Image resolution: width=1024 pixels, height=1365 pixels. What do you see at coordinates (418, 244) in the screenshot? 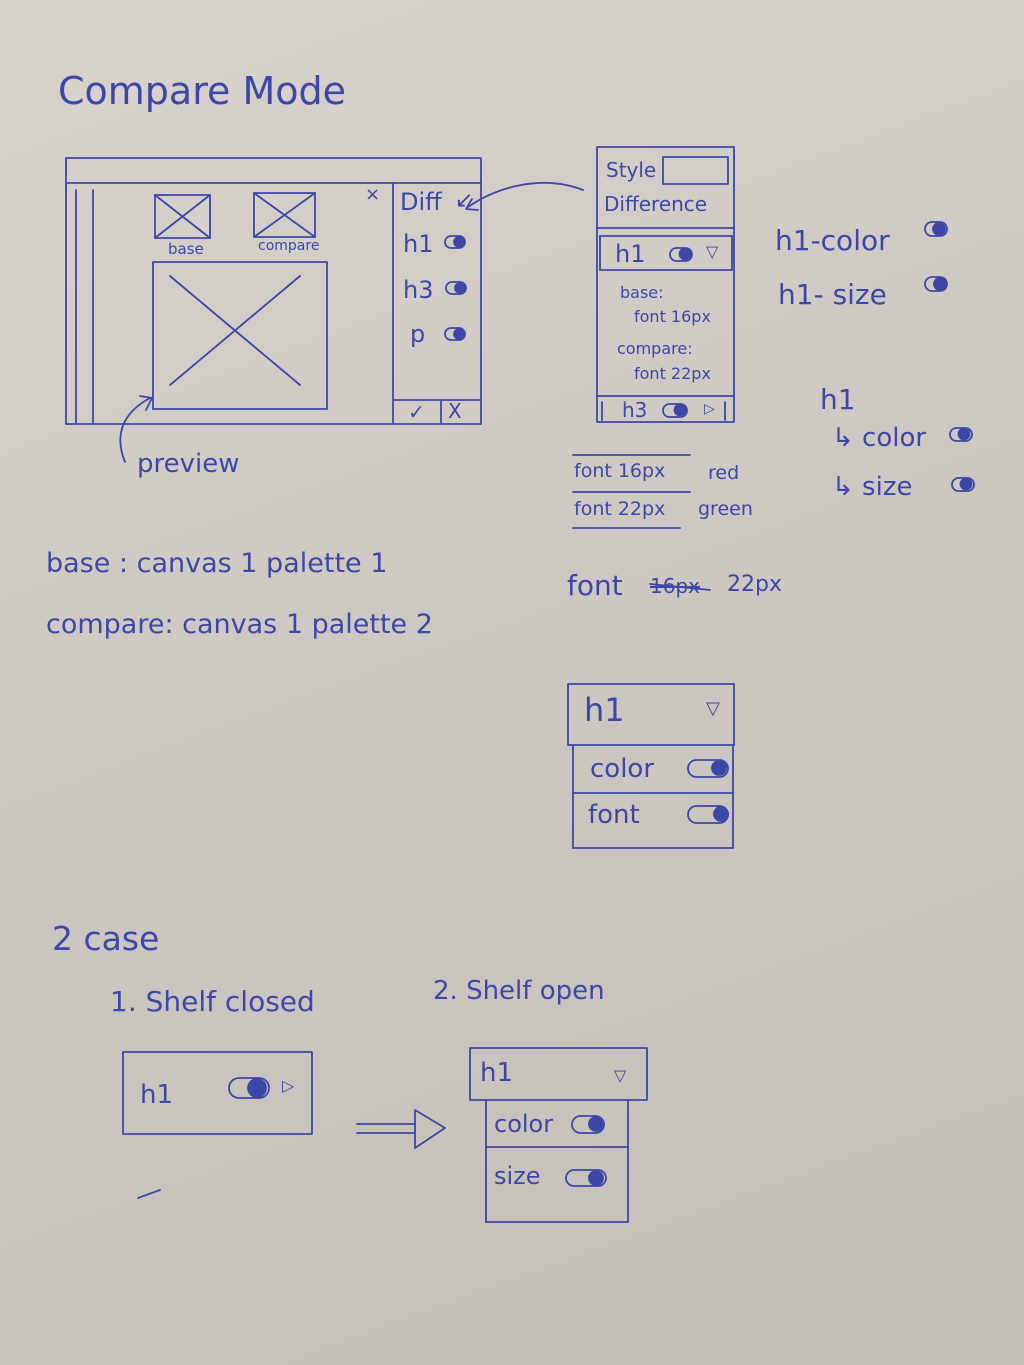
I see `toggle-label-h1: h1` at bounding box center [418, 244].